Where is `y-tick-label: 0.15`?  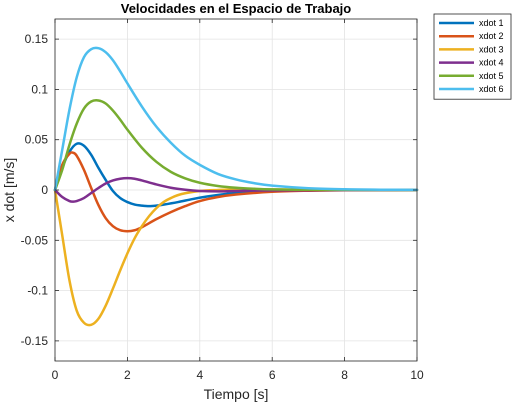
y-tick-label: 0.15 is located at coordinates (37, 39).